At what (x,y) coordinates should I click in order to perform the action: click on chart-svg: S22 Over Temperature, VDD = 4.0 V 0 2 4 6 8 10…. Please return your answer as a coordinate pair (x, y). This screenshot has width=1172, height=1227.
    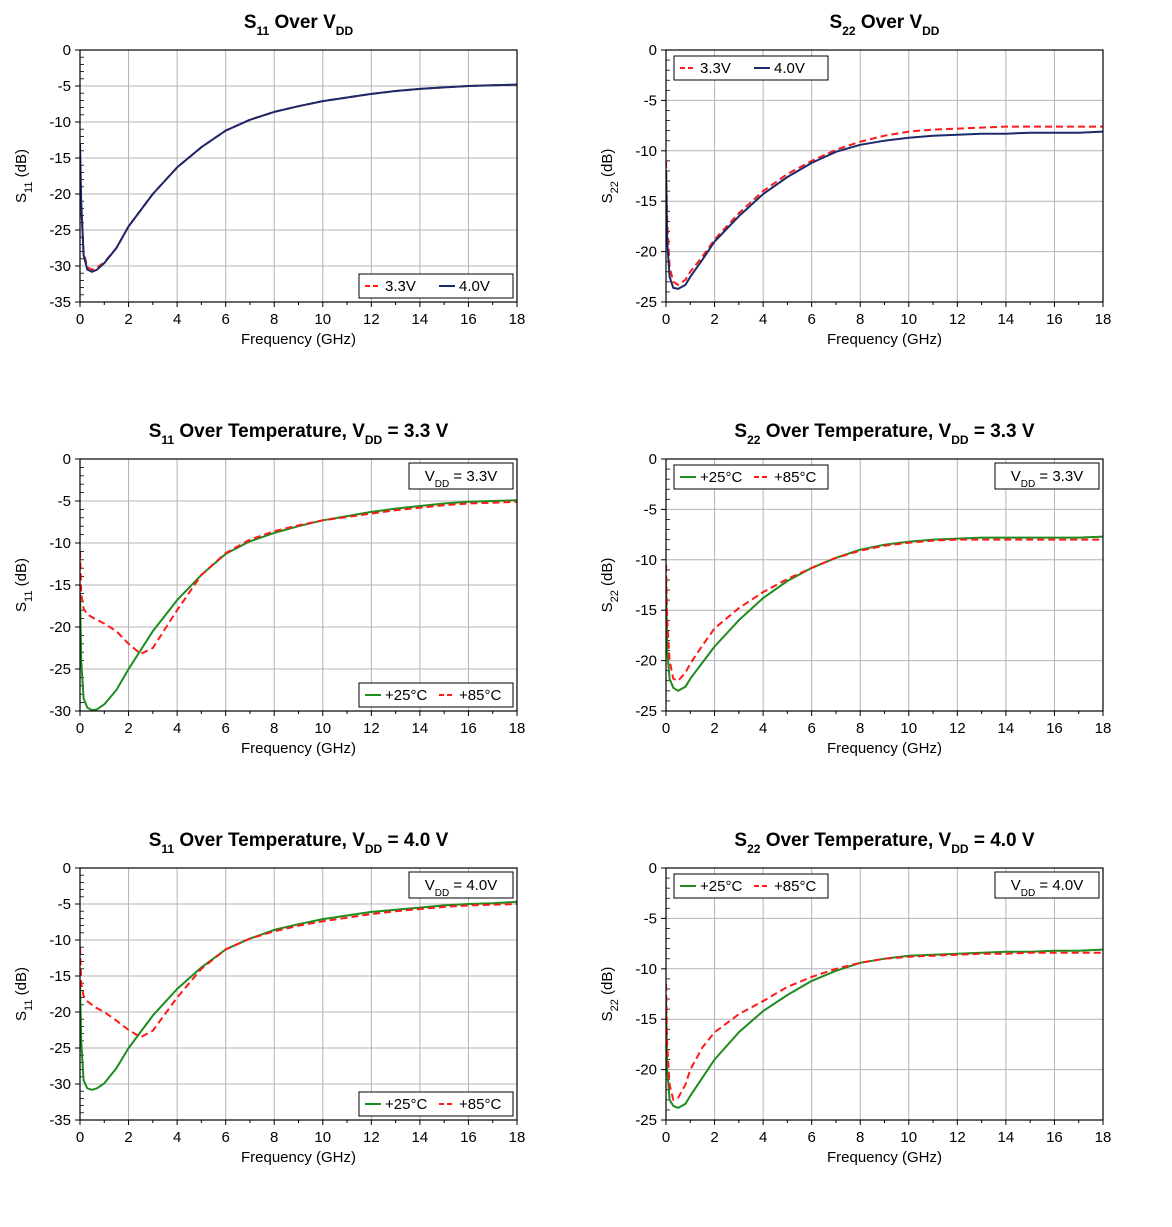
    Looking at the image, I should click on (855, 998).